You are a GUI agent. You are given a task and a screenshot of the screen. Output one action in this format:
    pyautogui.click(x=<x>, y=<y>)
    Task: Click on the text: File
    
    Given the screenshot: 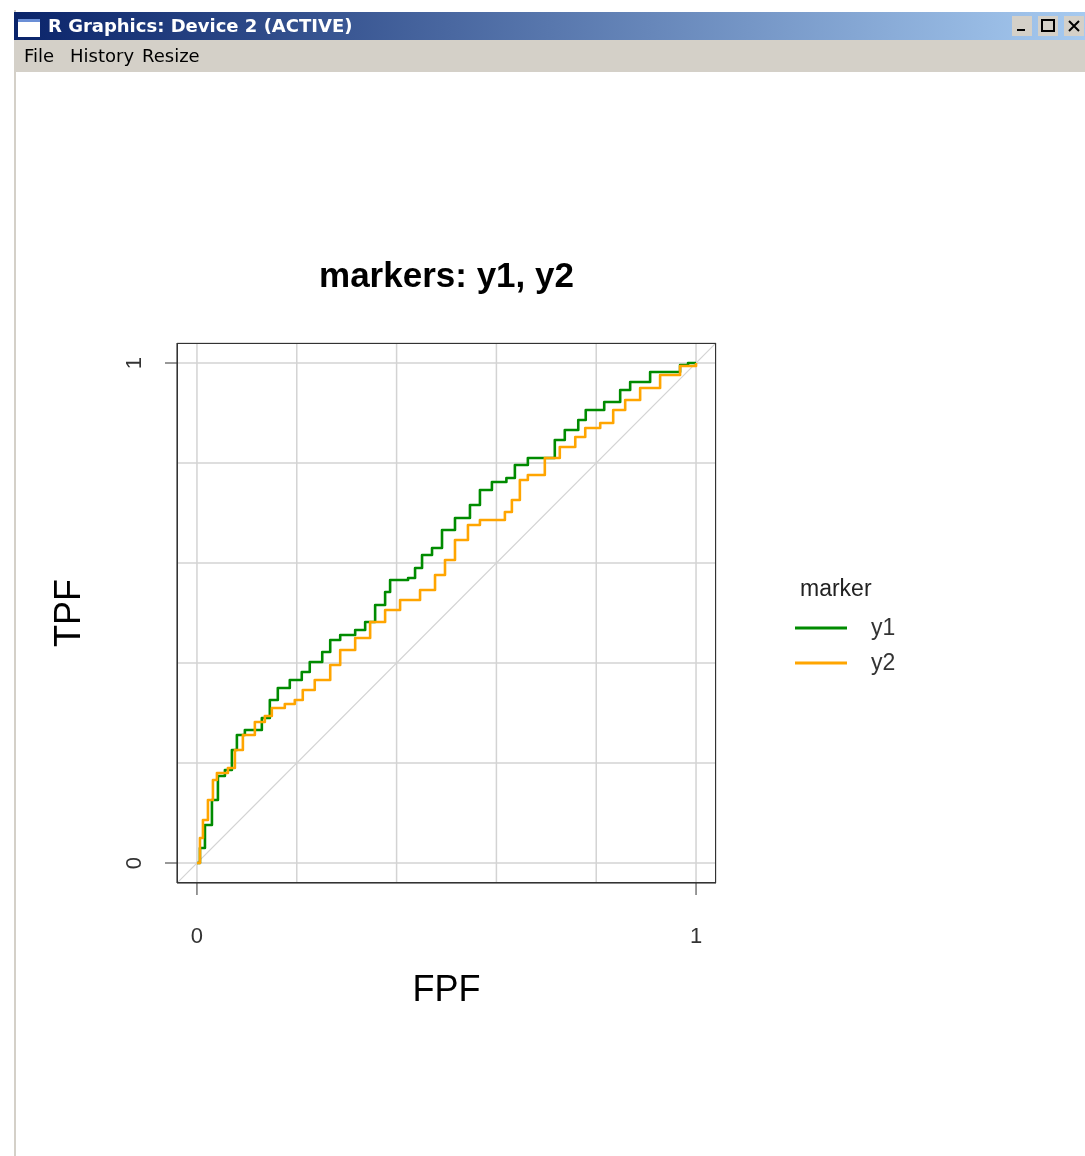 What is the action you would take?
    pyautogui.click(x=39, y=55)
    